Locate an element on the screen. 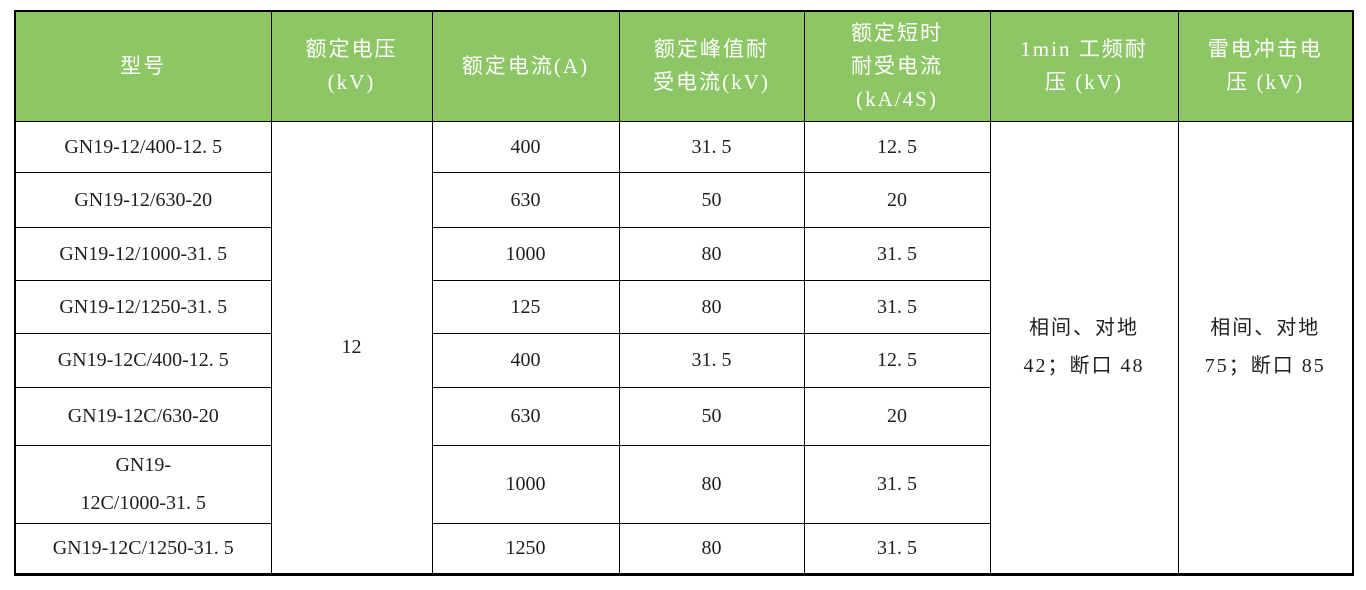  header-rated-voltage: 额定电压 (kV) is located at coordinates (351, 66).